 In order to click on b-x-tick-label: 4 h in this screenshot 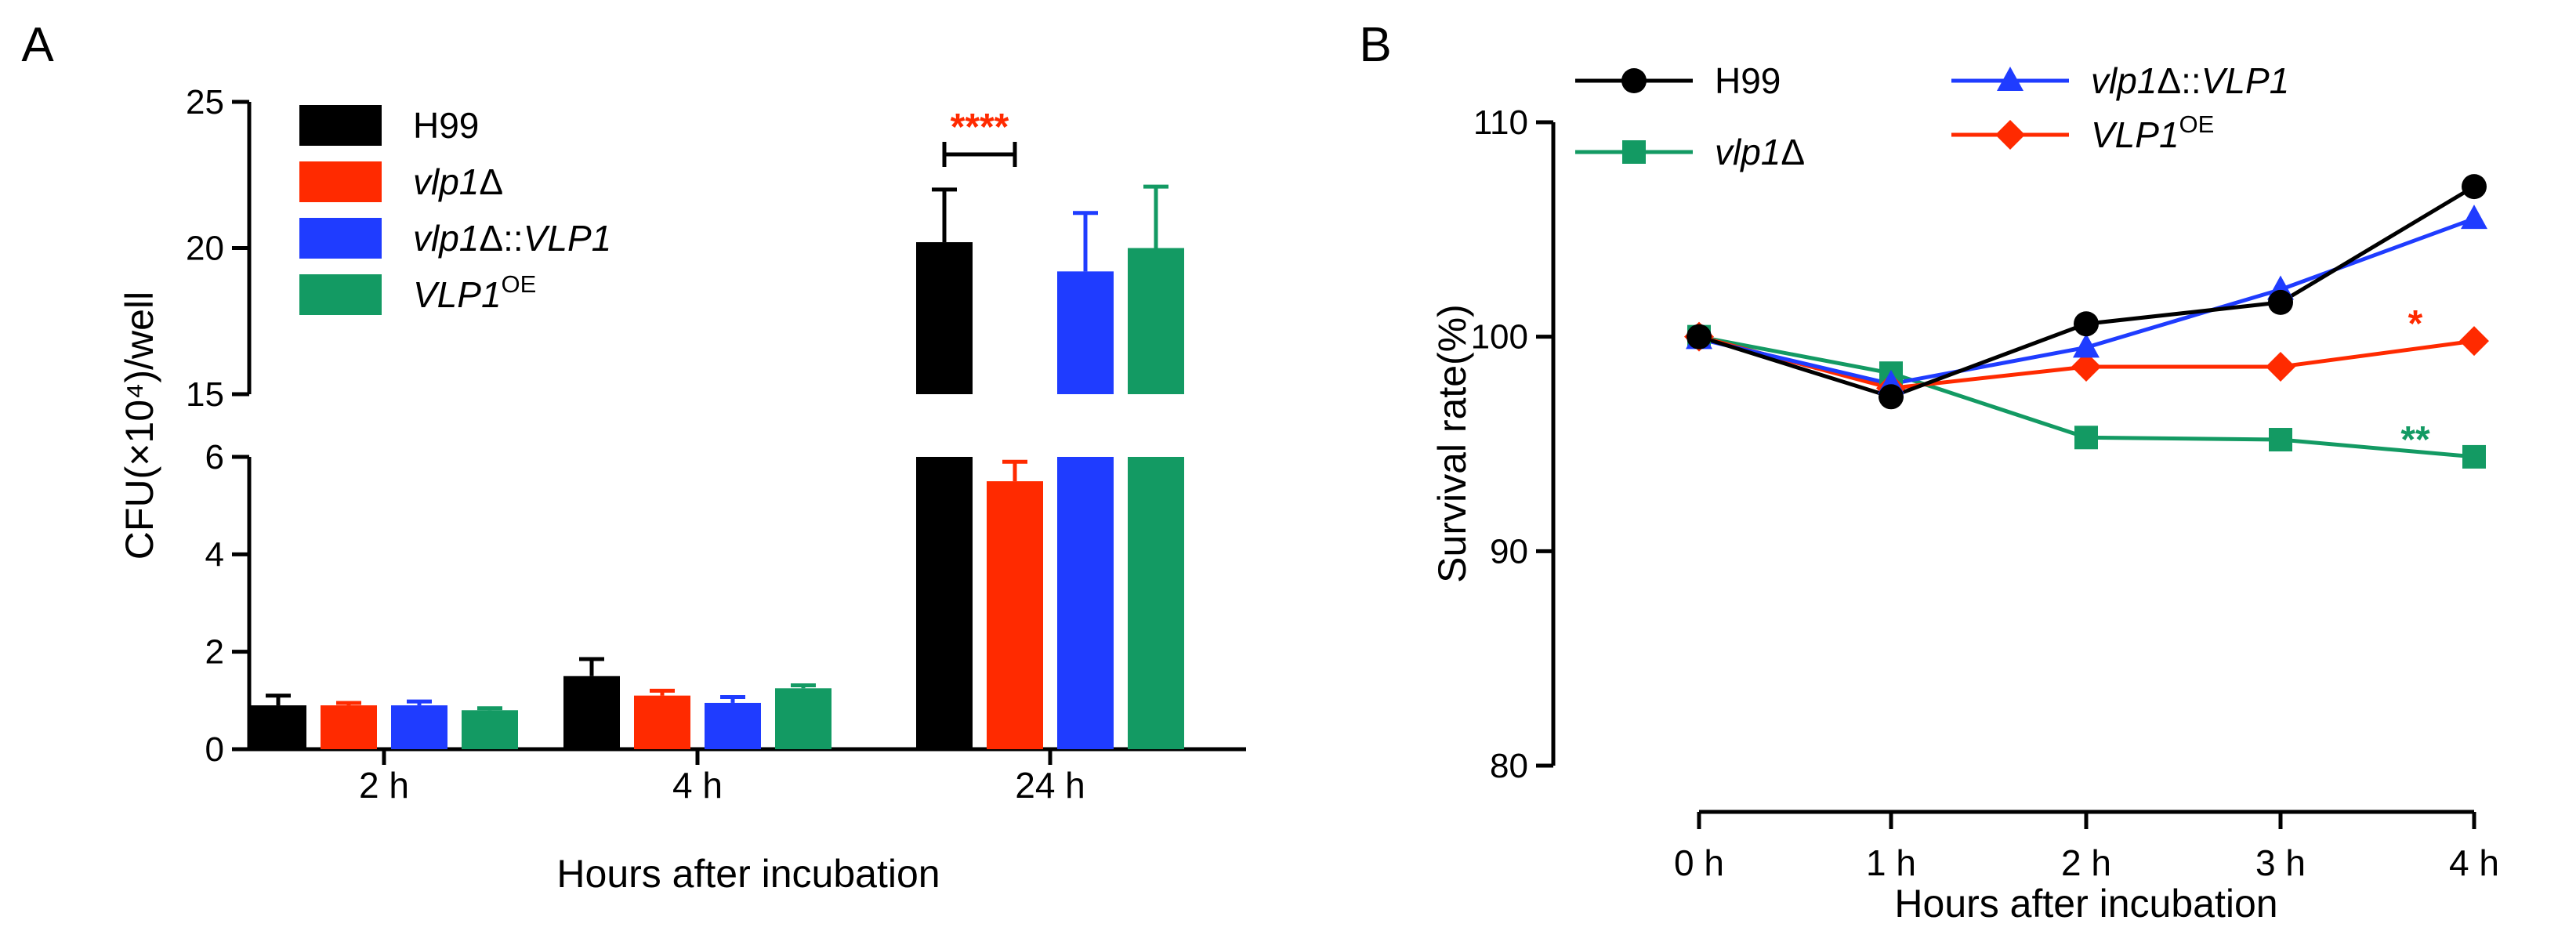, I will do `click(2474, 862)`.